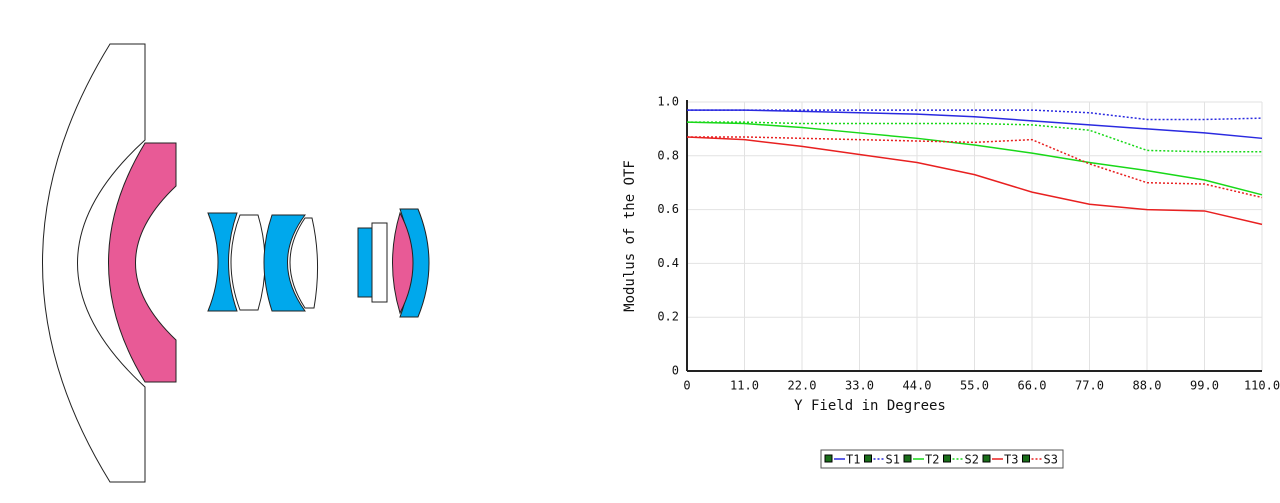  What do you see at coordinates (942, 459) in the screenshot?
I see `legend-box` at bounding box center [942, 459].